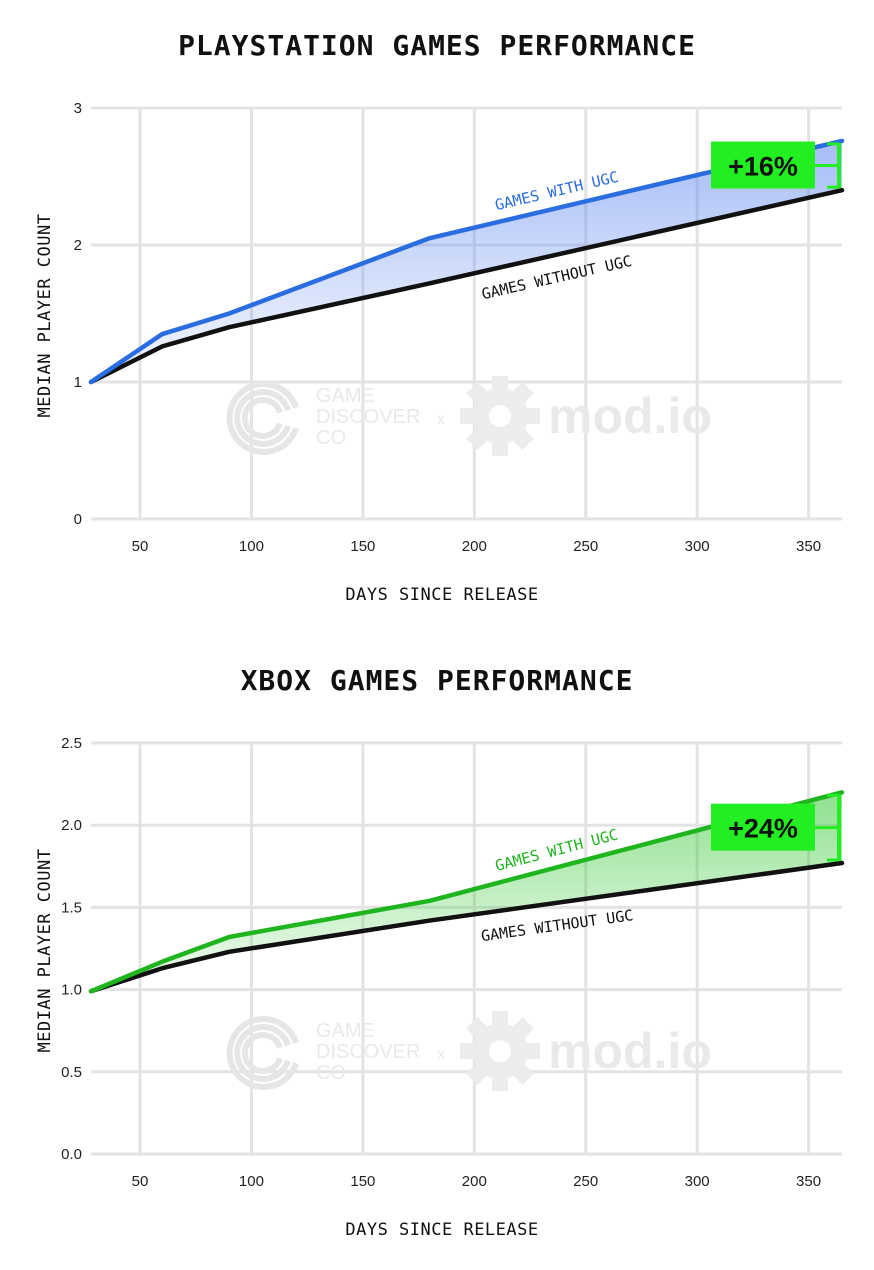 This screenshot has height=1270, width=874. What do you see at coordinates (71, 825) in the screenshot?
I see `y-tick-label: 2.0` at bounding box center [71, 825].